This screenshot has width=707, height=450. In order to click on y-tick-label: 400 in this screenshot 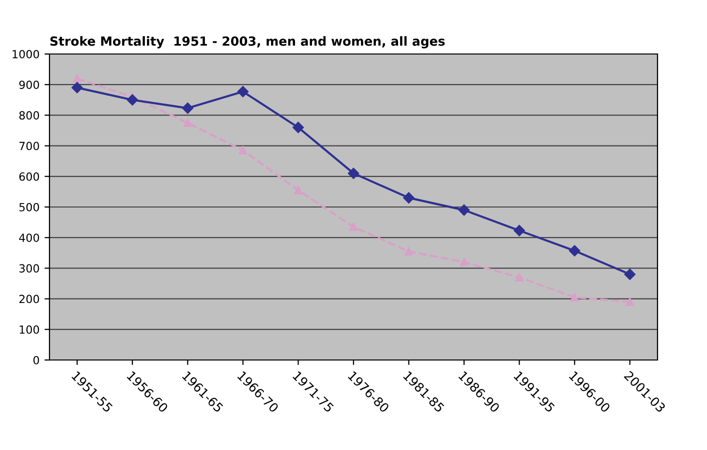, I will do `click(29, 238)`.